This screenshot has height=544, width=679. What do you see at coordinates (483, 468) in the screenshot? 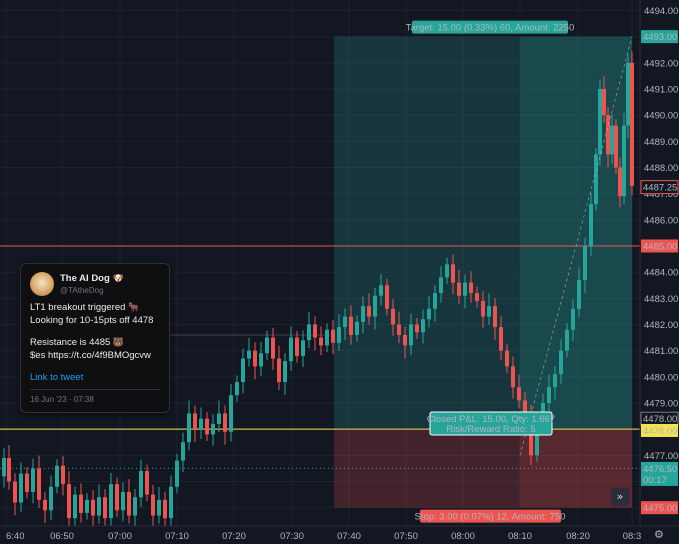
I see `stop-zone` at bounding box center [483, 468].